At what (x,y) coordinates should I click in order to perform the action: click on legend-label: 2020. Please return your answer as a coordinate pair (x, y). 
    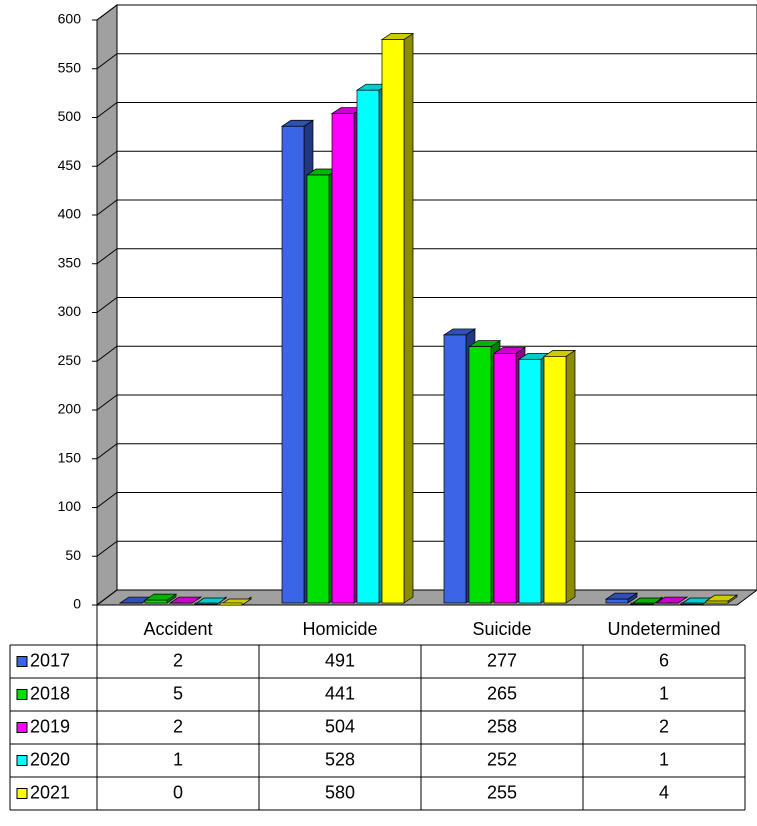
    Looking at the image, I should click on (50, 759).